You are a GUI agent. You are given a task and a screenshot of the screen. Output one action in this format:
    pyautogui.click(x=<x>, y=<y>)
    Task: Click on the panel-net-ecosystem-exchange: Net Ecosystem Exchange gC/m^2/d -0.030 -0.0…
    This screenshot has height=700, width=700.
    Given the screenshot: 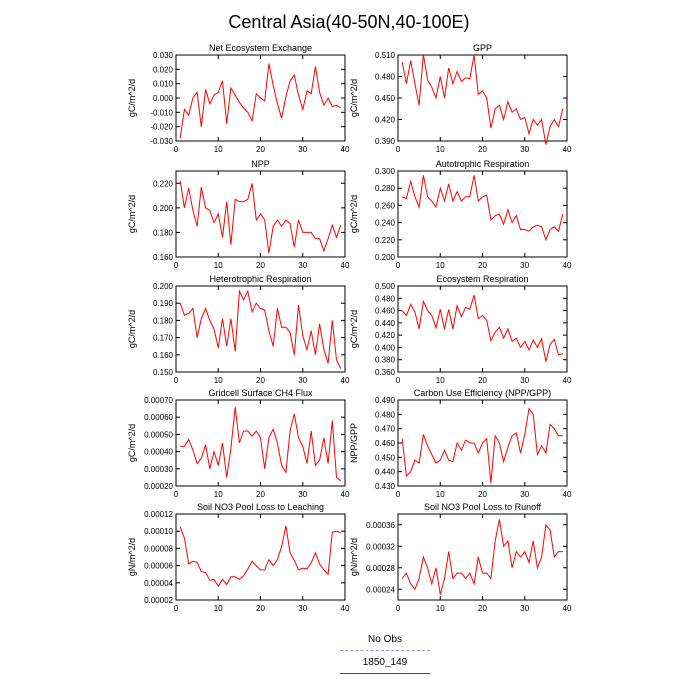 What is the action you would take?
    pyautogui.click(x=238, y=98)
    